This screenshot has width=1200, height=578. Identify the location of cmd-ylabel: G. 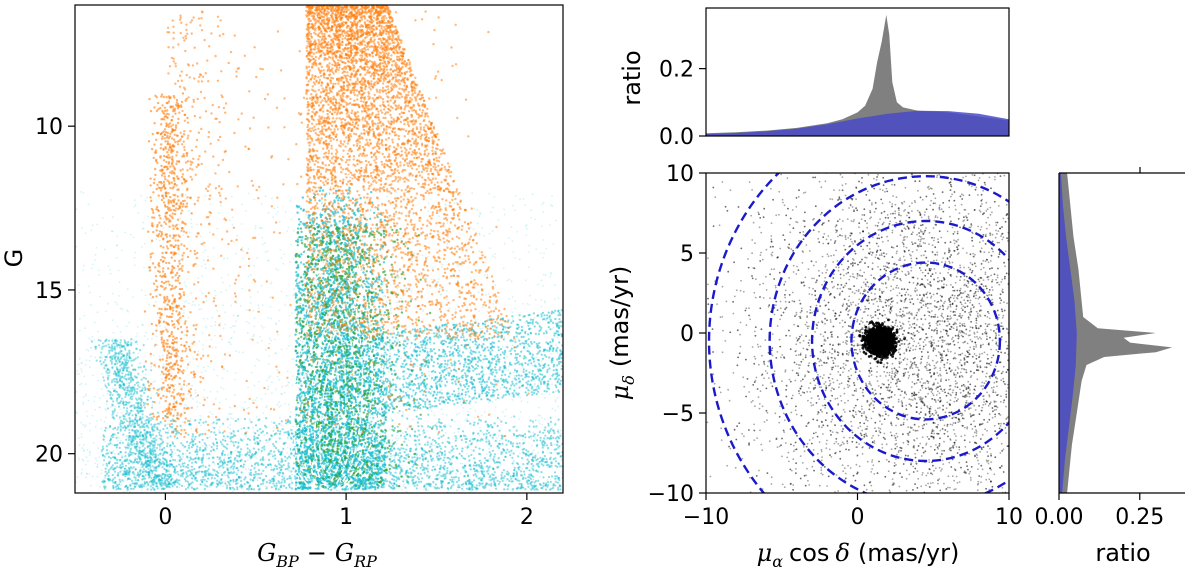
(14, 258).